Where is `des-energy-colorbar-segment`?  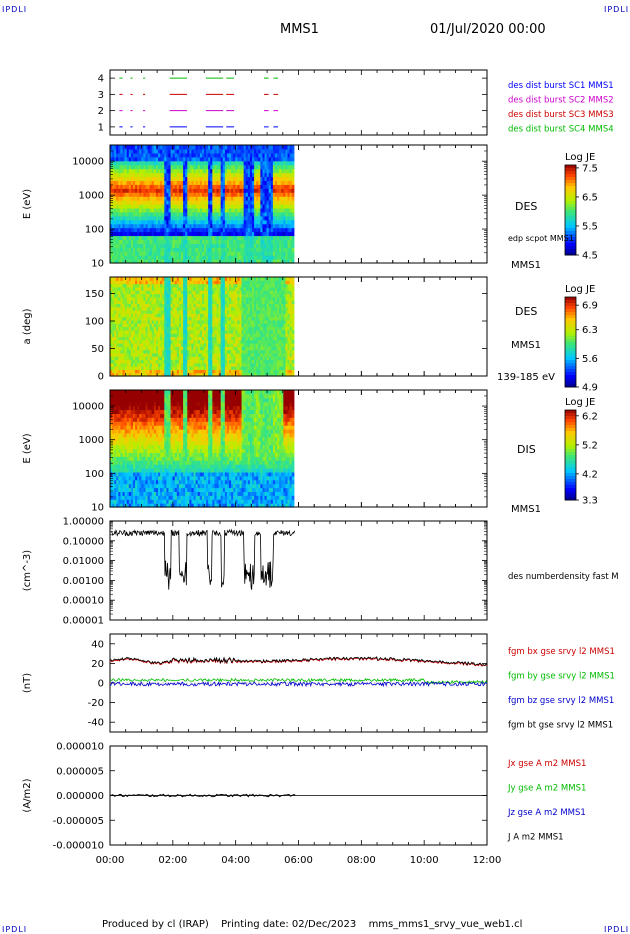
des-energy-colorbar-segment is located at coordinates (570, 185).